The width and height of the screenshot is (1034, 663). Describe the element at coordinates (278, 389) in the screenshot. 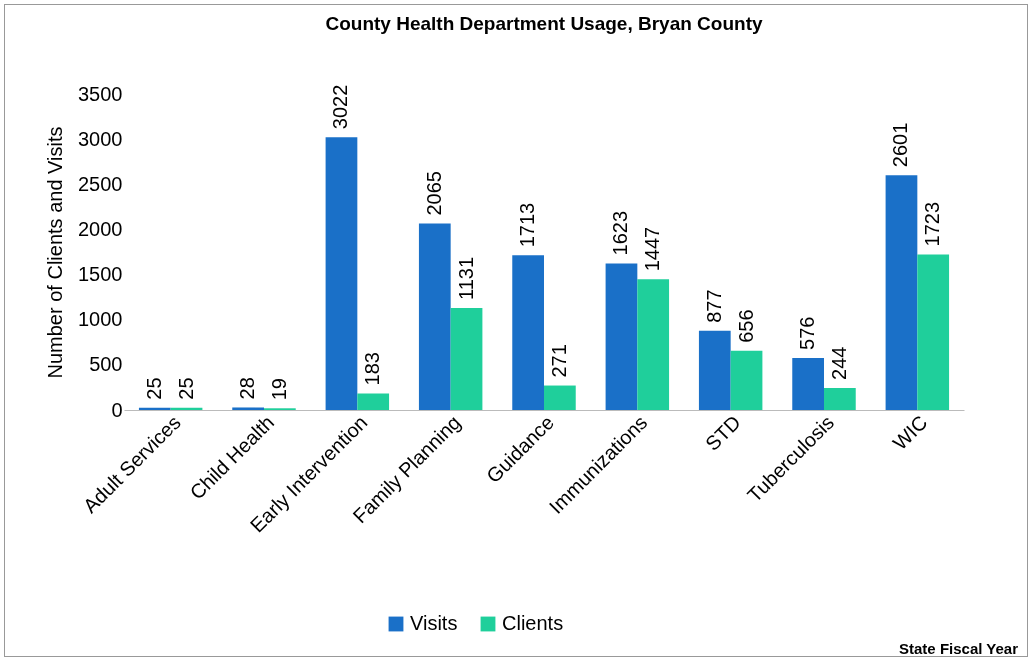

I see `data-label: 19` at that location.